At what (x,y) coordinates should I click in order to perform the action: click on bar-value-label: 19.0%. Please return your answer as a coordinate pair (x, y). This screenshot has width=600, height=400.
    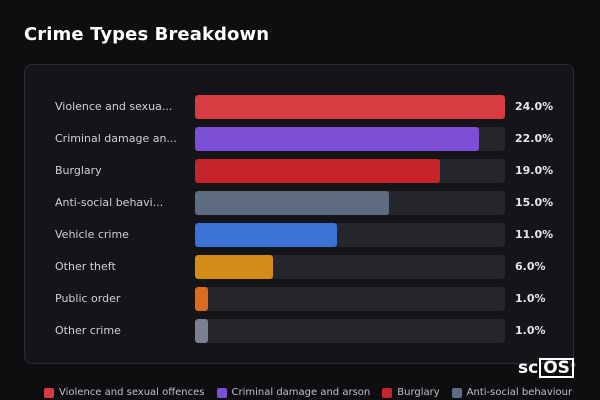
    Looking at the image, I should click on (534, 170).